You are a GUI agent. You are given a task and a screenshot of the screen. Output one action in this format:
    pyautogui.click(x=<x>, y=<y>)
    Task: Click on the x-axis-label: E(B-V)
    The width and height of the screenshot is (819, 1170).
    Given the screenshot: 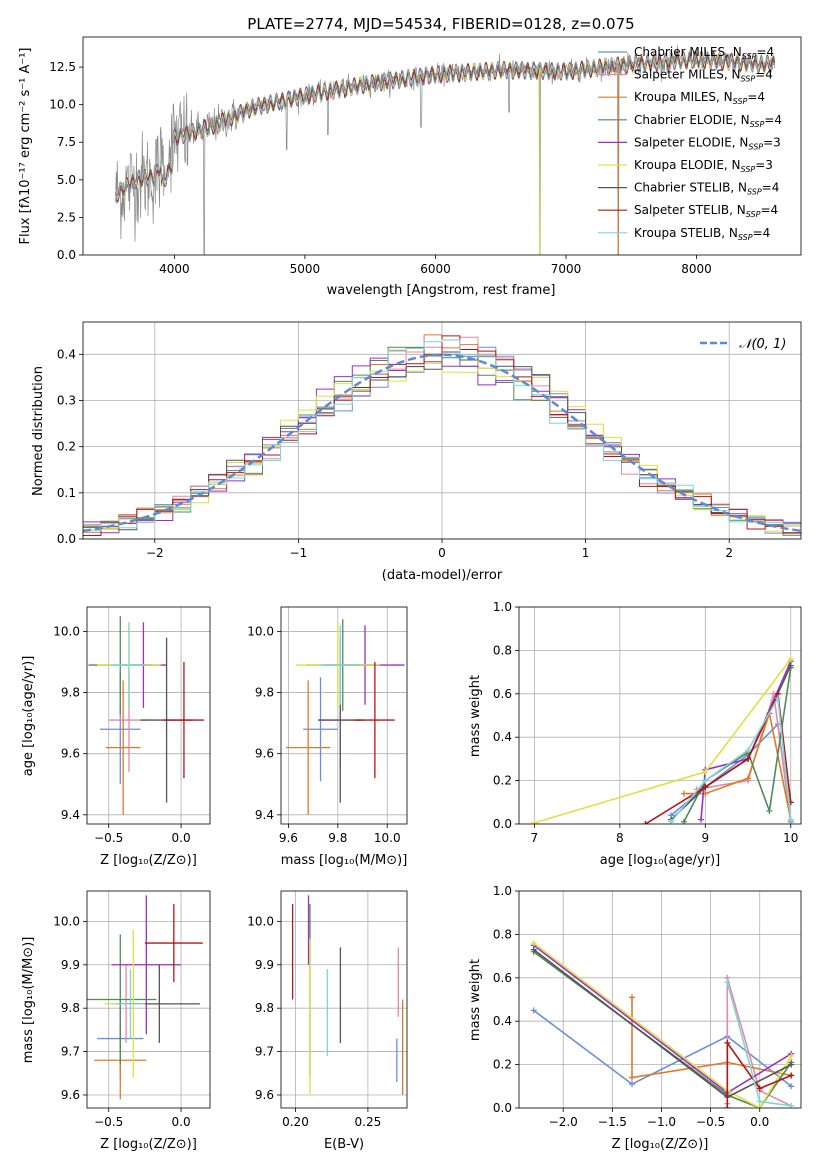 What is the action you would take?
    pyautogui.click(x=344, y=1144)
    